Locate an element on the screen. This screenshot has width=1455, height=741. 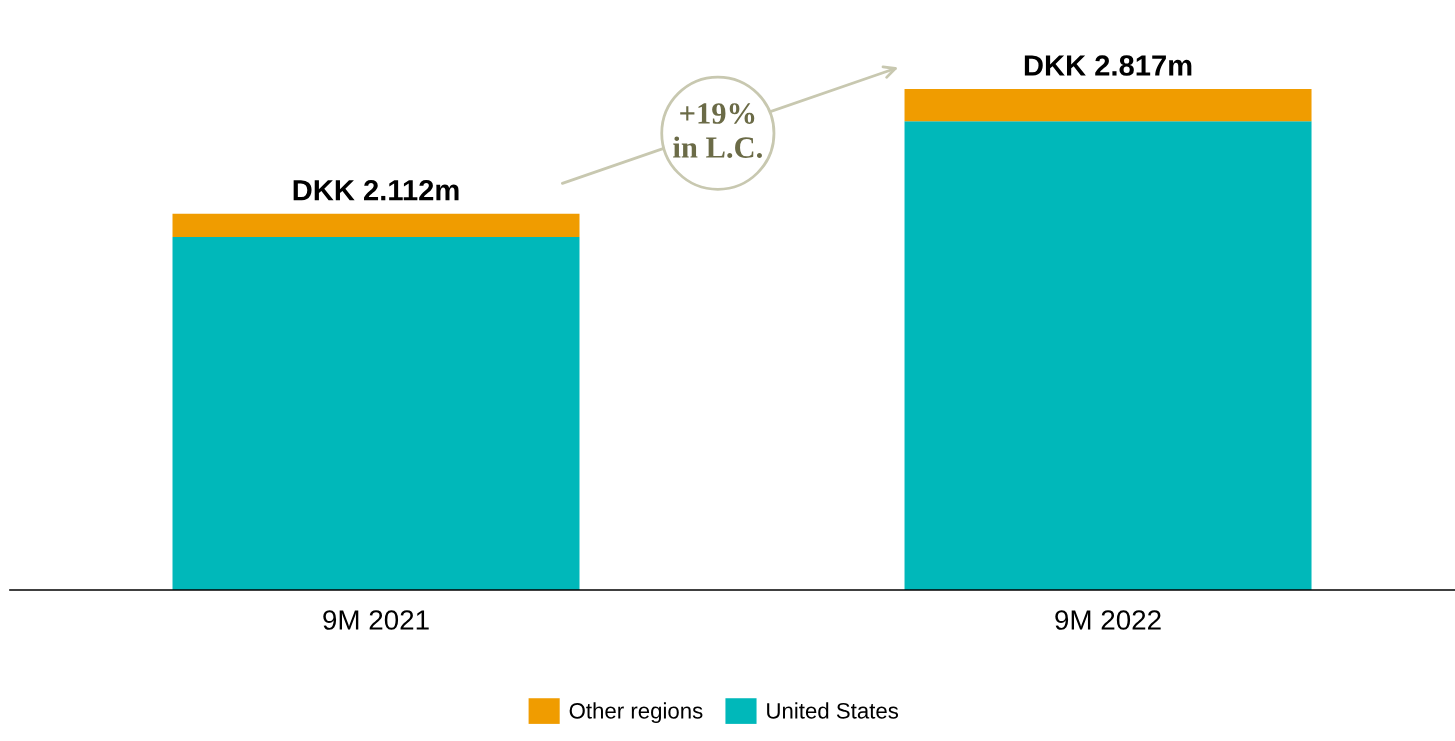
total-label: DKK 2.817m is located at coordinates (1108, 65).